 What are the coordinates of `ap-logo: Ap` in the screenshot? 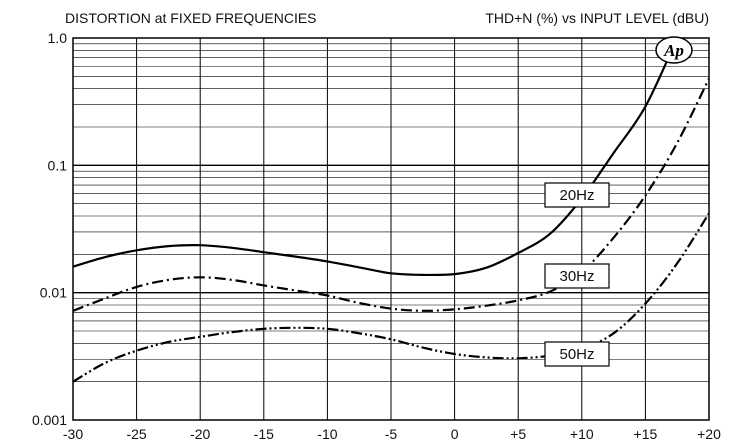 It's located at (674, 50).